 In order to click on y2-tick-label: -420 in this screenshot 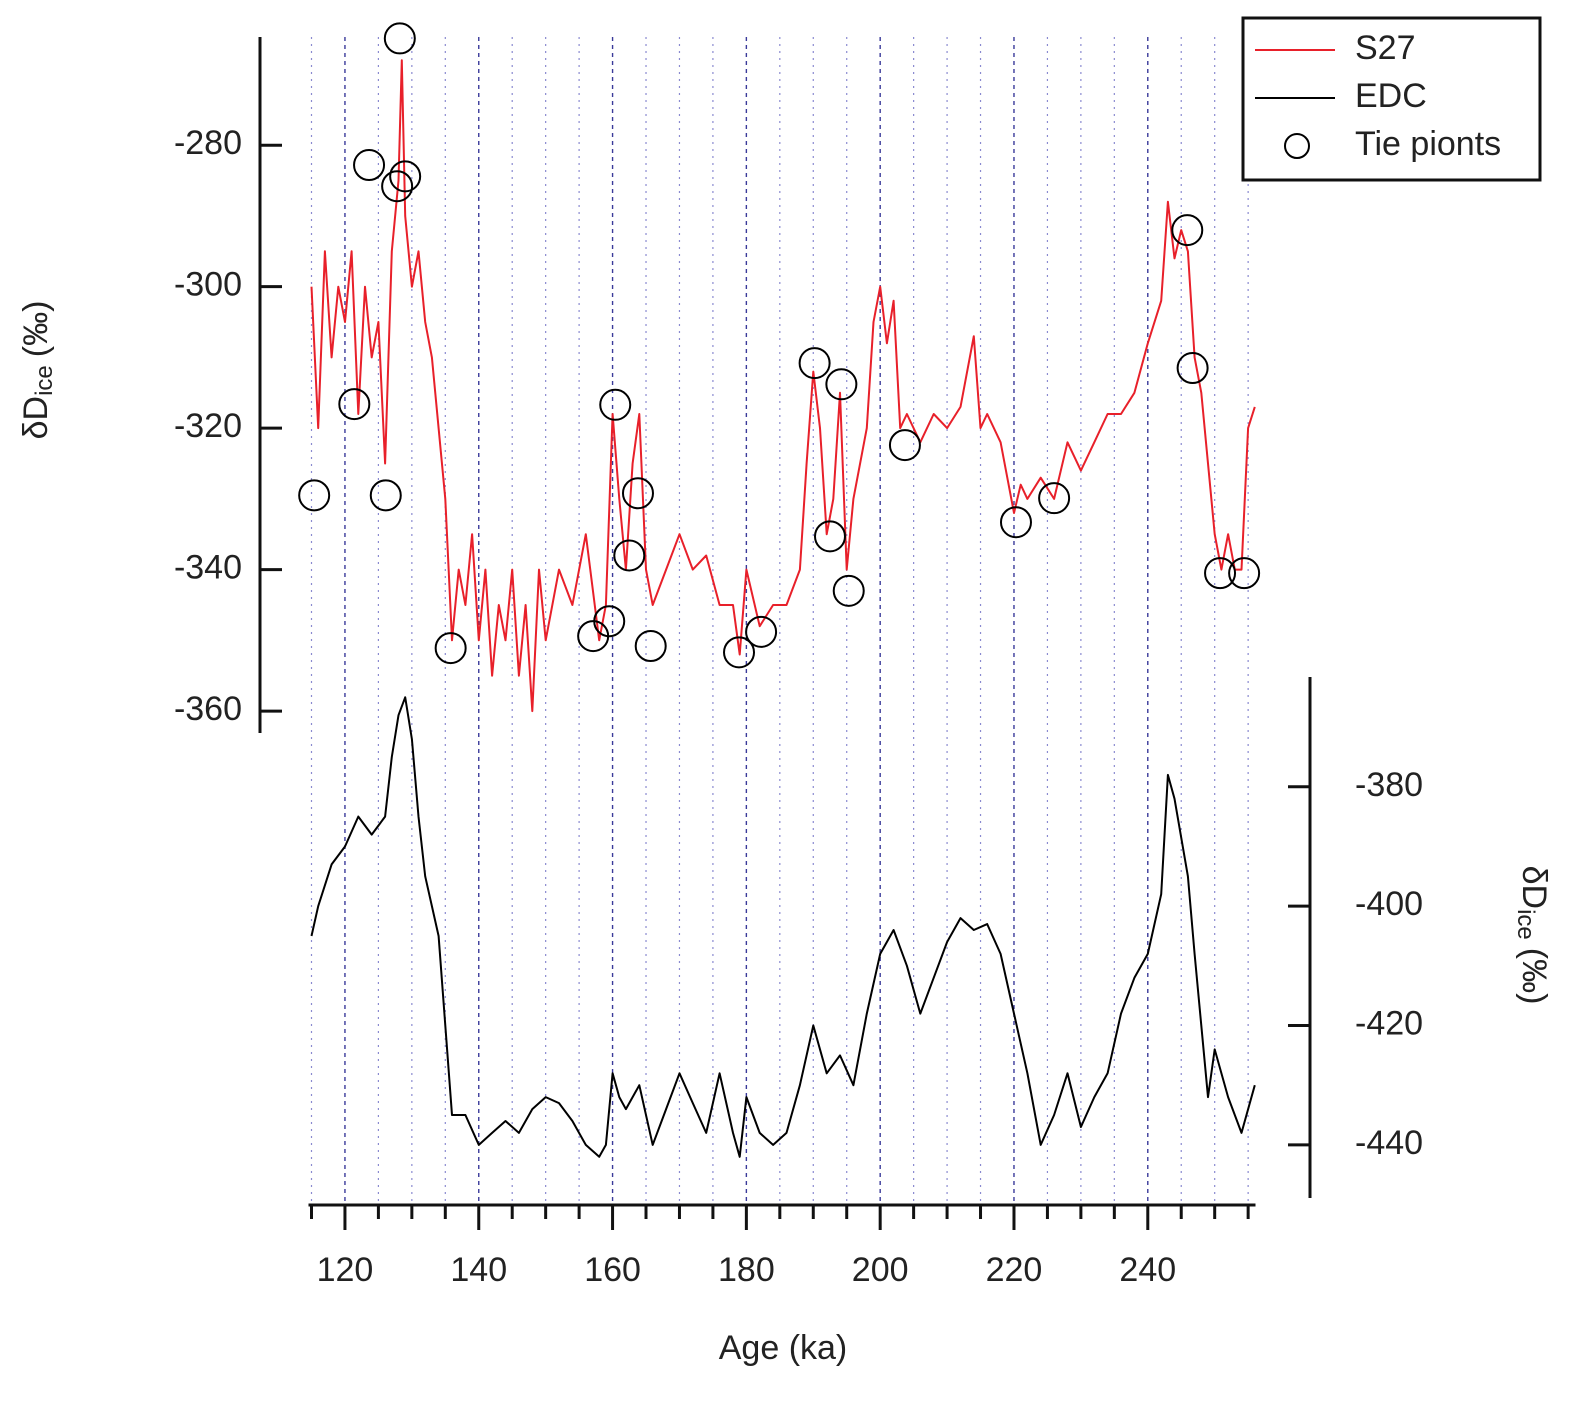, I will do `click(1389, 1024)`.